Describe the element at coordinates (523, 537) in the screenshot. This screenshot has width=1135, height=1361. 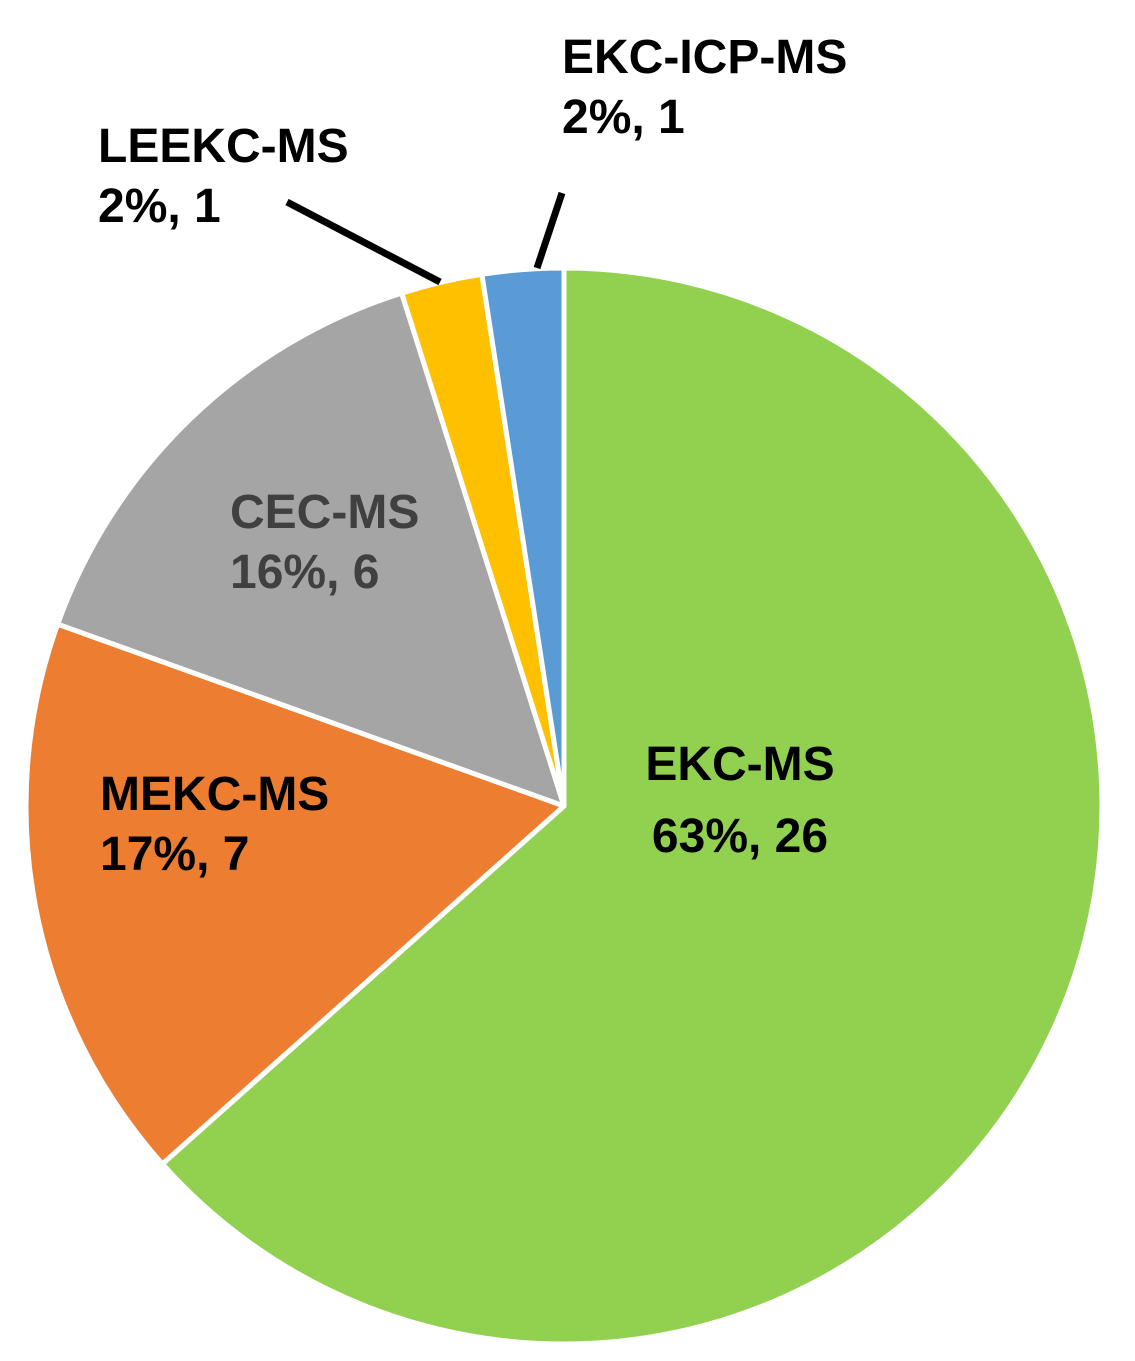
I see `pie-slice-ekc-icp-ms` at that location.